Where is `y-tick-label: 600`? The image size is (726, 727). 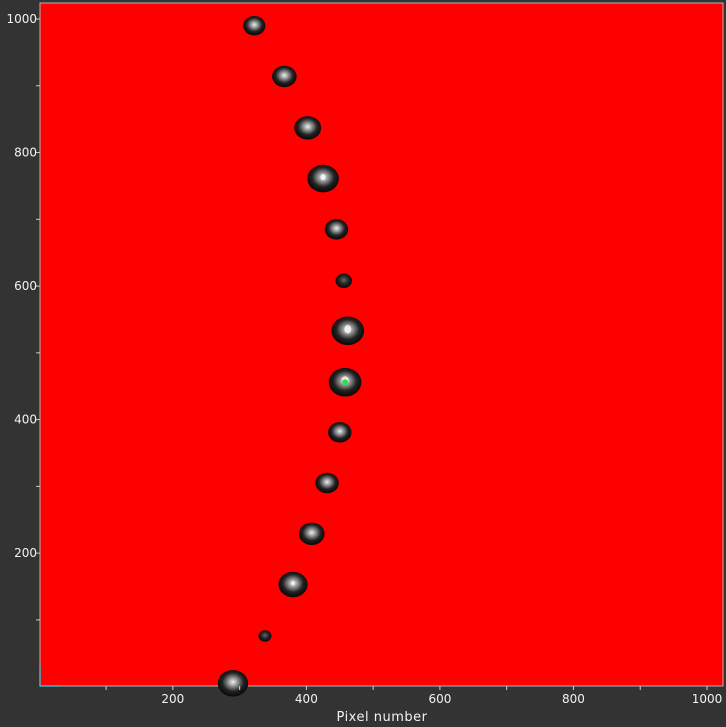
y-tick-label: 600 is located at coordinates (25, 286).